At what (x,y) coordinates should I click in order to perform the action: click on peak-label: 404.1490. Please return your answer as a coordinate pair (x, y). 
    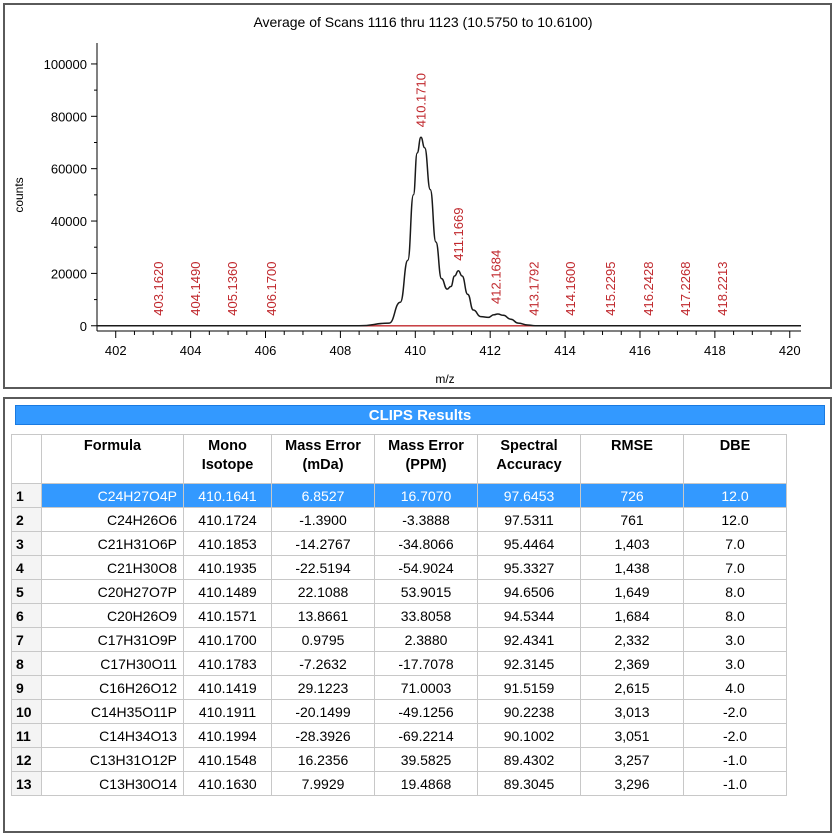
    Looking at the image, I should click on (195, 289).